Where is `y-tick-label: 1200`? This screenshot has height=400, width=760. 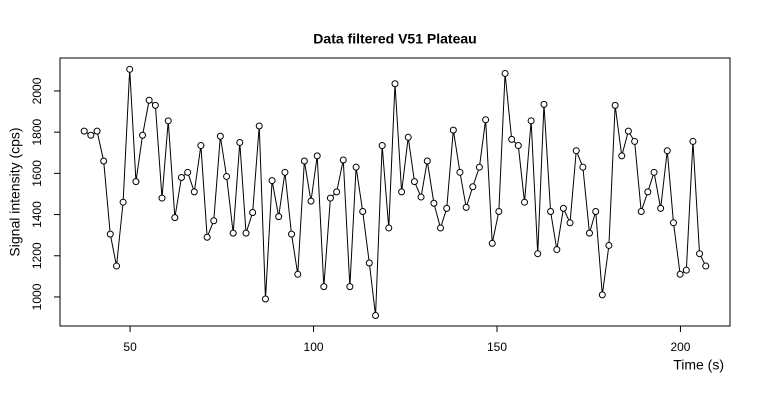
y-tick-label: 1200 is located at coordinates (37, 255).